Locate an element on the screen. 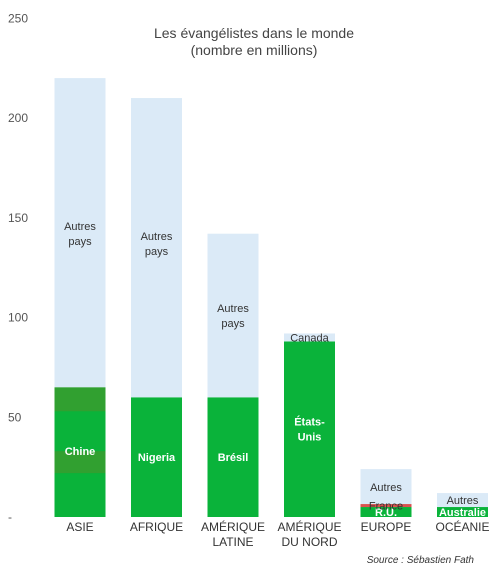 Image resolution: width=504 pixels, height=572 pixels. bar-stack: R.U.France Autres is located at coordinates (386, 494).